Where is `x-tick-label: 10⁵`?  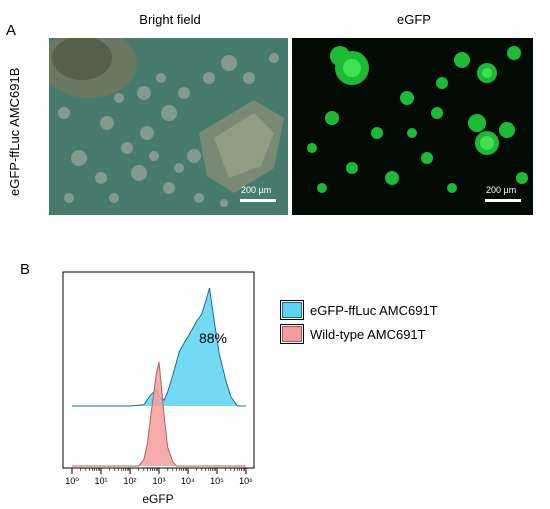 x-tick-label: 10⁵ is located at coordinates (217, 481).